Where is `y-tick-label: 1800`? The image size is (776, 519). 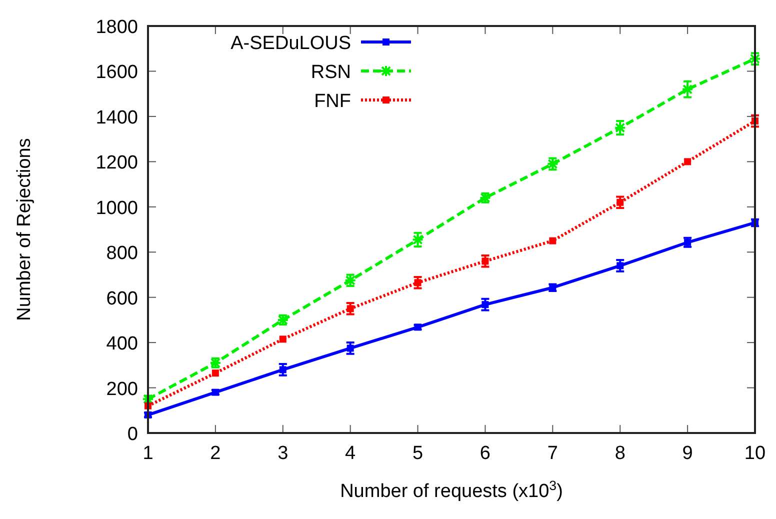 y-tick-label: 1800 is located at coordinates (117, 27).